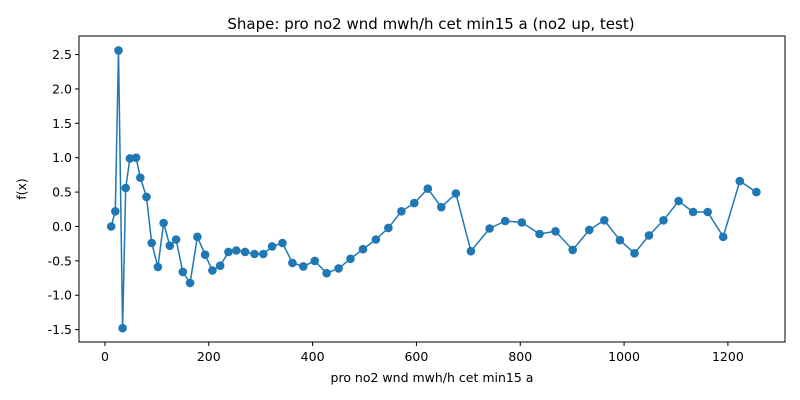  Describe the element at coordinates (313, 356) in the screenshot. I see `x-tick-label: 400` at that location.